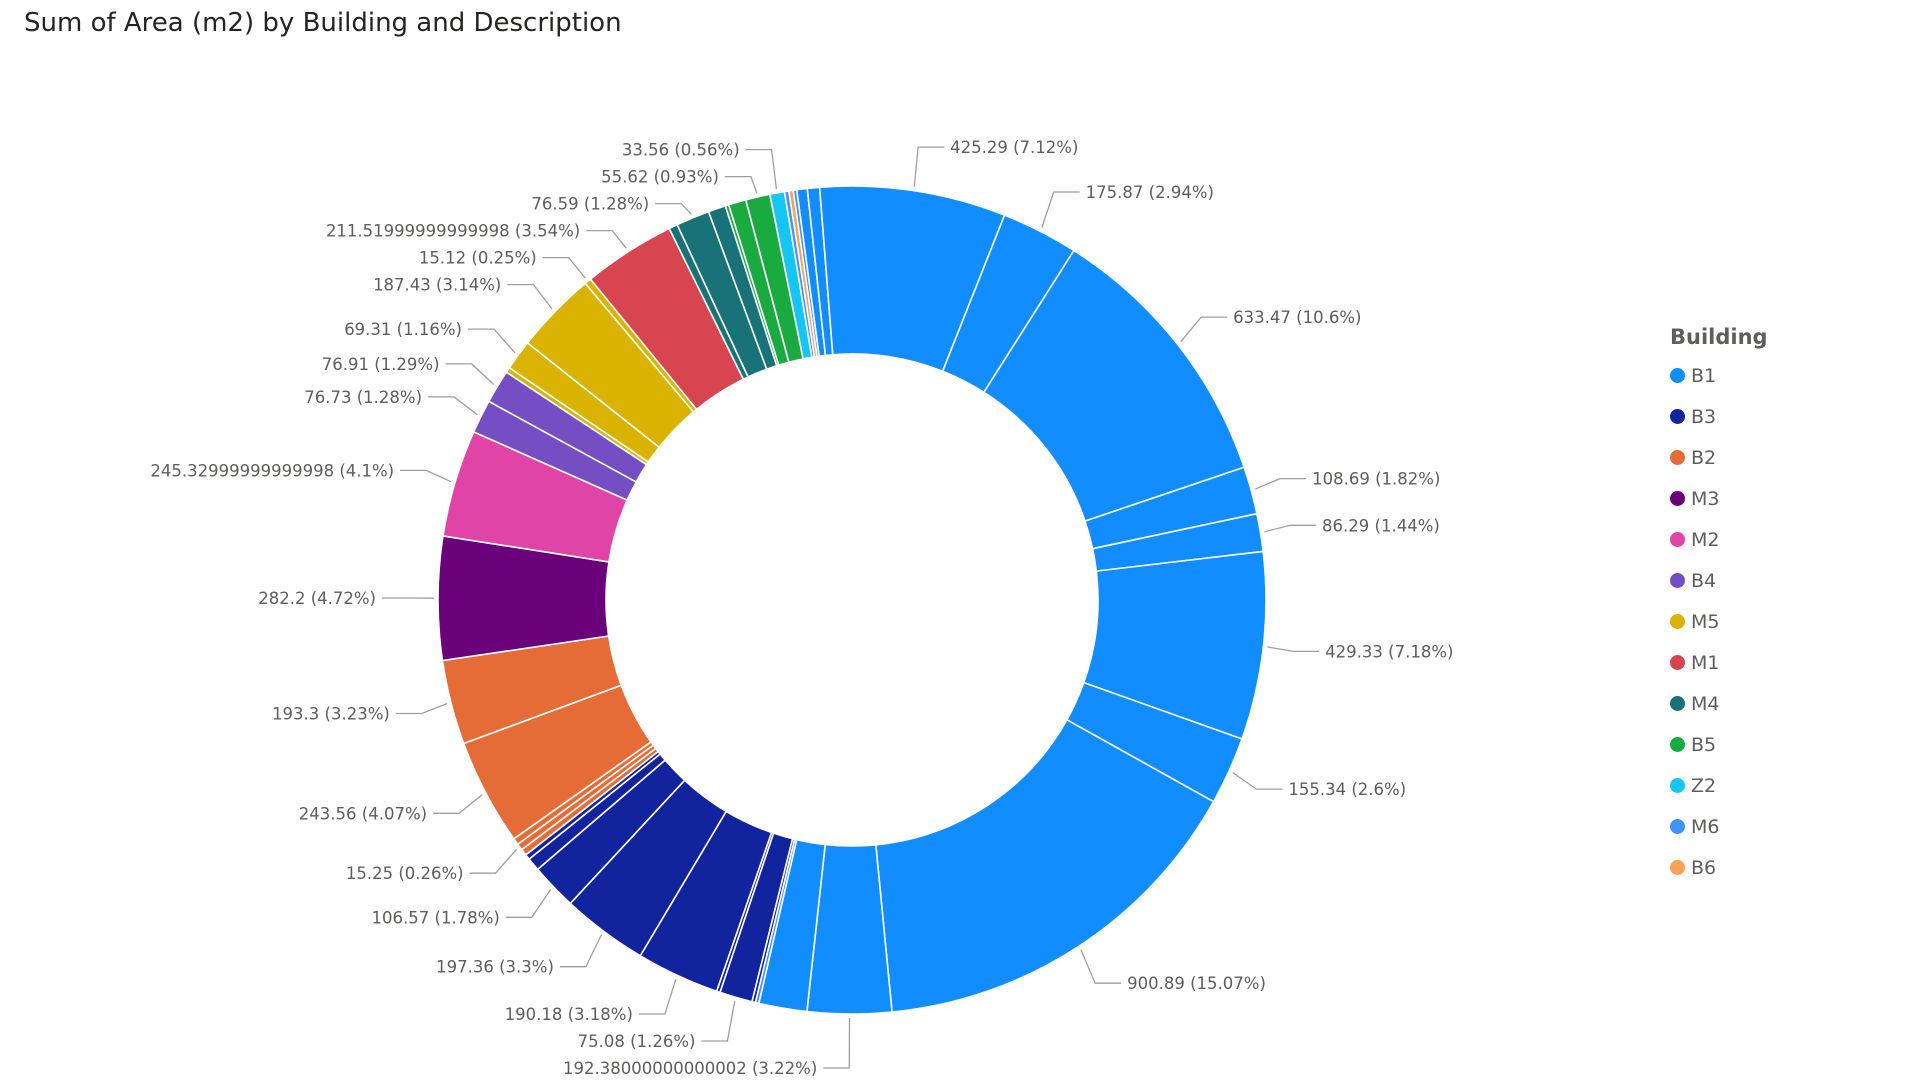 This screenshot has width=1920, height=1080. What do you see at coordinates (495, 967) in the screenshot?
I see `data-label: 197.36 (3.3%)` at bounding box center [495, 967].